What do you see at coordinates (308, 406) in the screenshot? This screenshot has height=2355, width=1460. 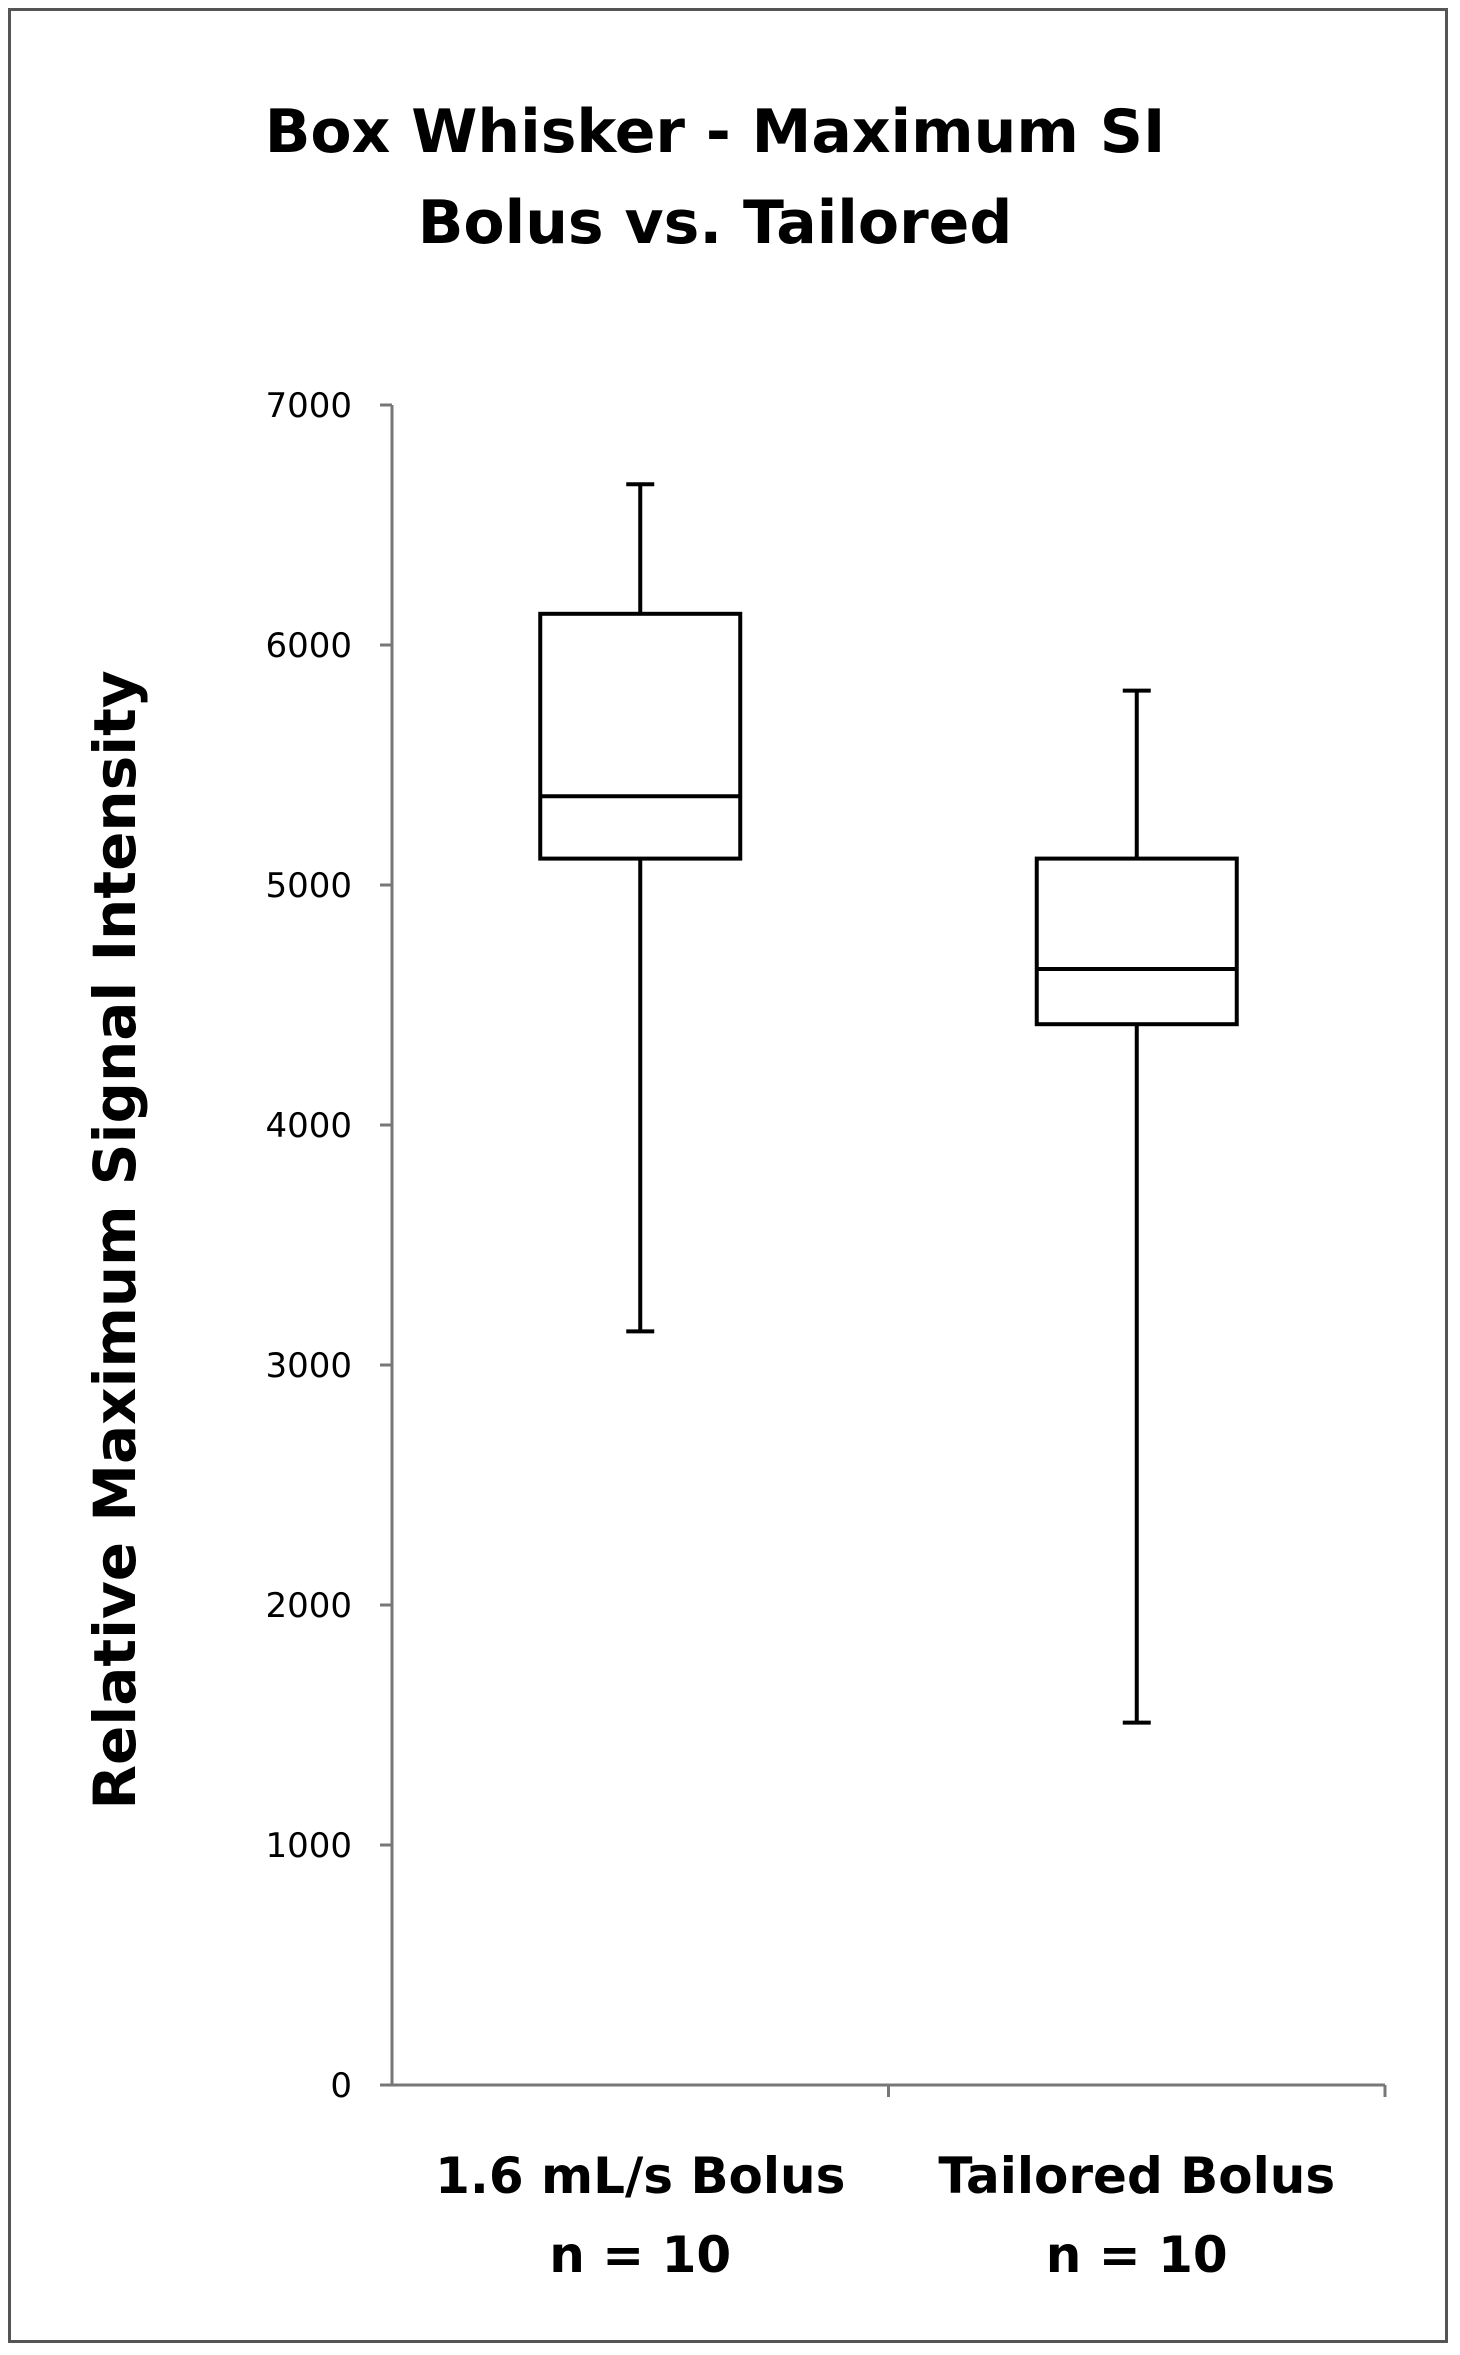 I see `y-tick-label: 7000` at bounding box center [308, 406].